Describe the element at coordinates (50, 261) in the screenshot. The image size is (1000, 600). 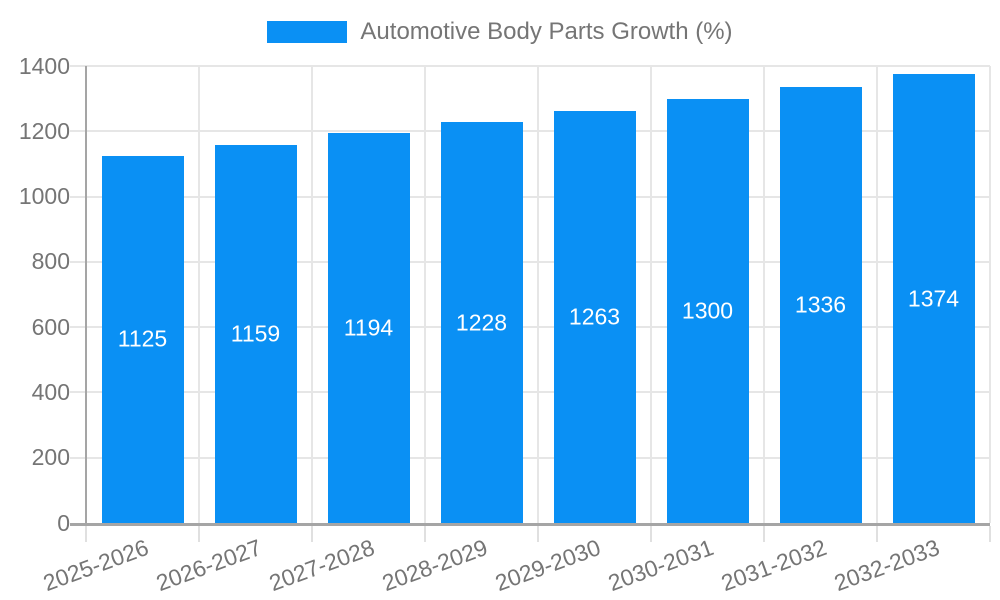
I see `y-axis-tick-label: 800` at that location.